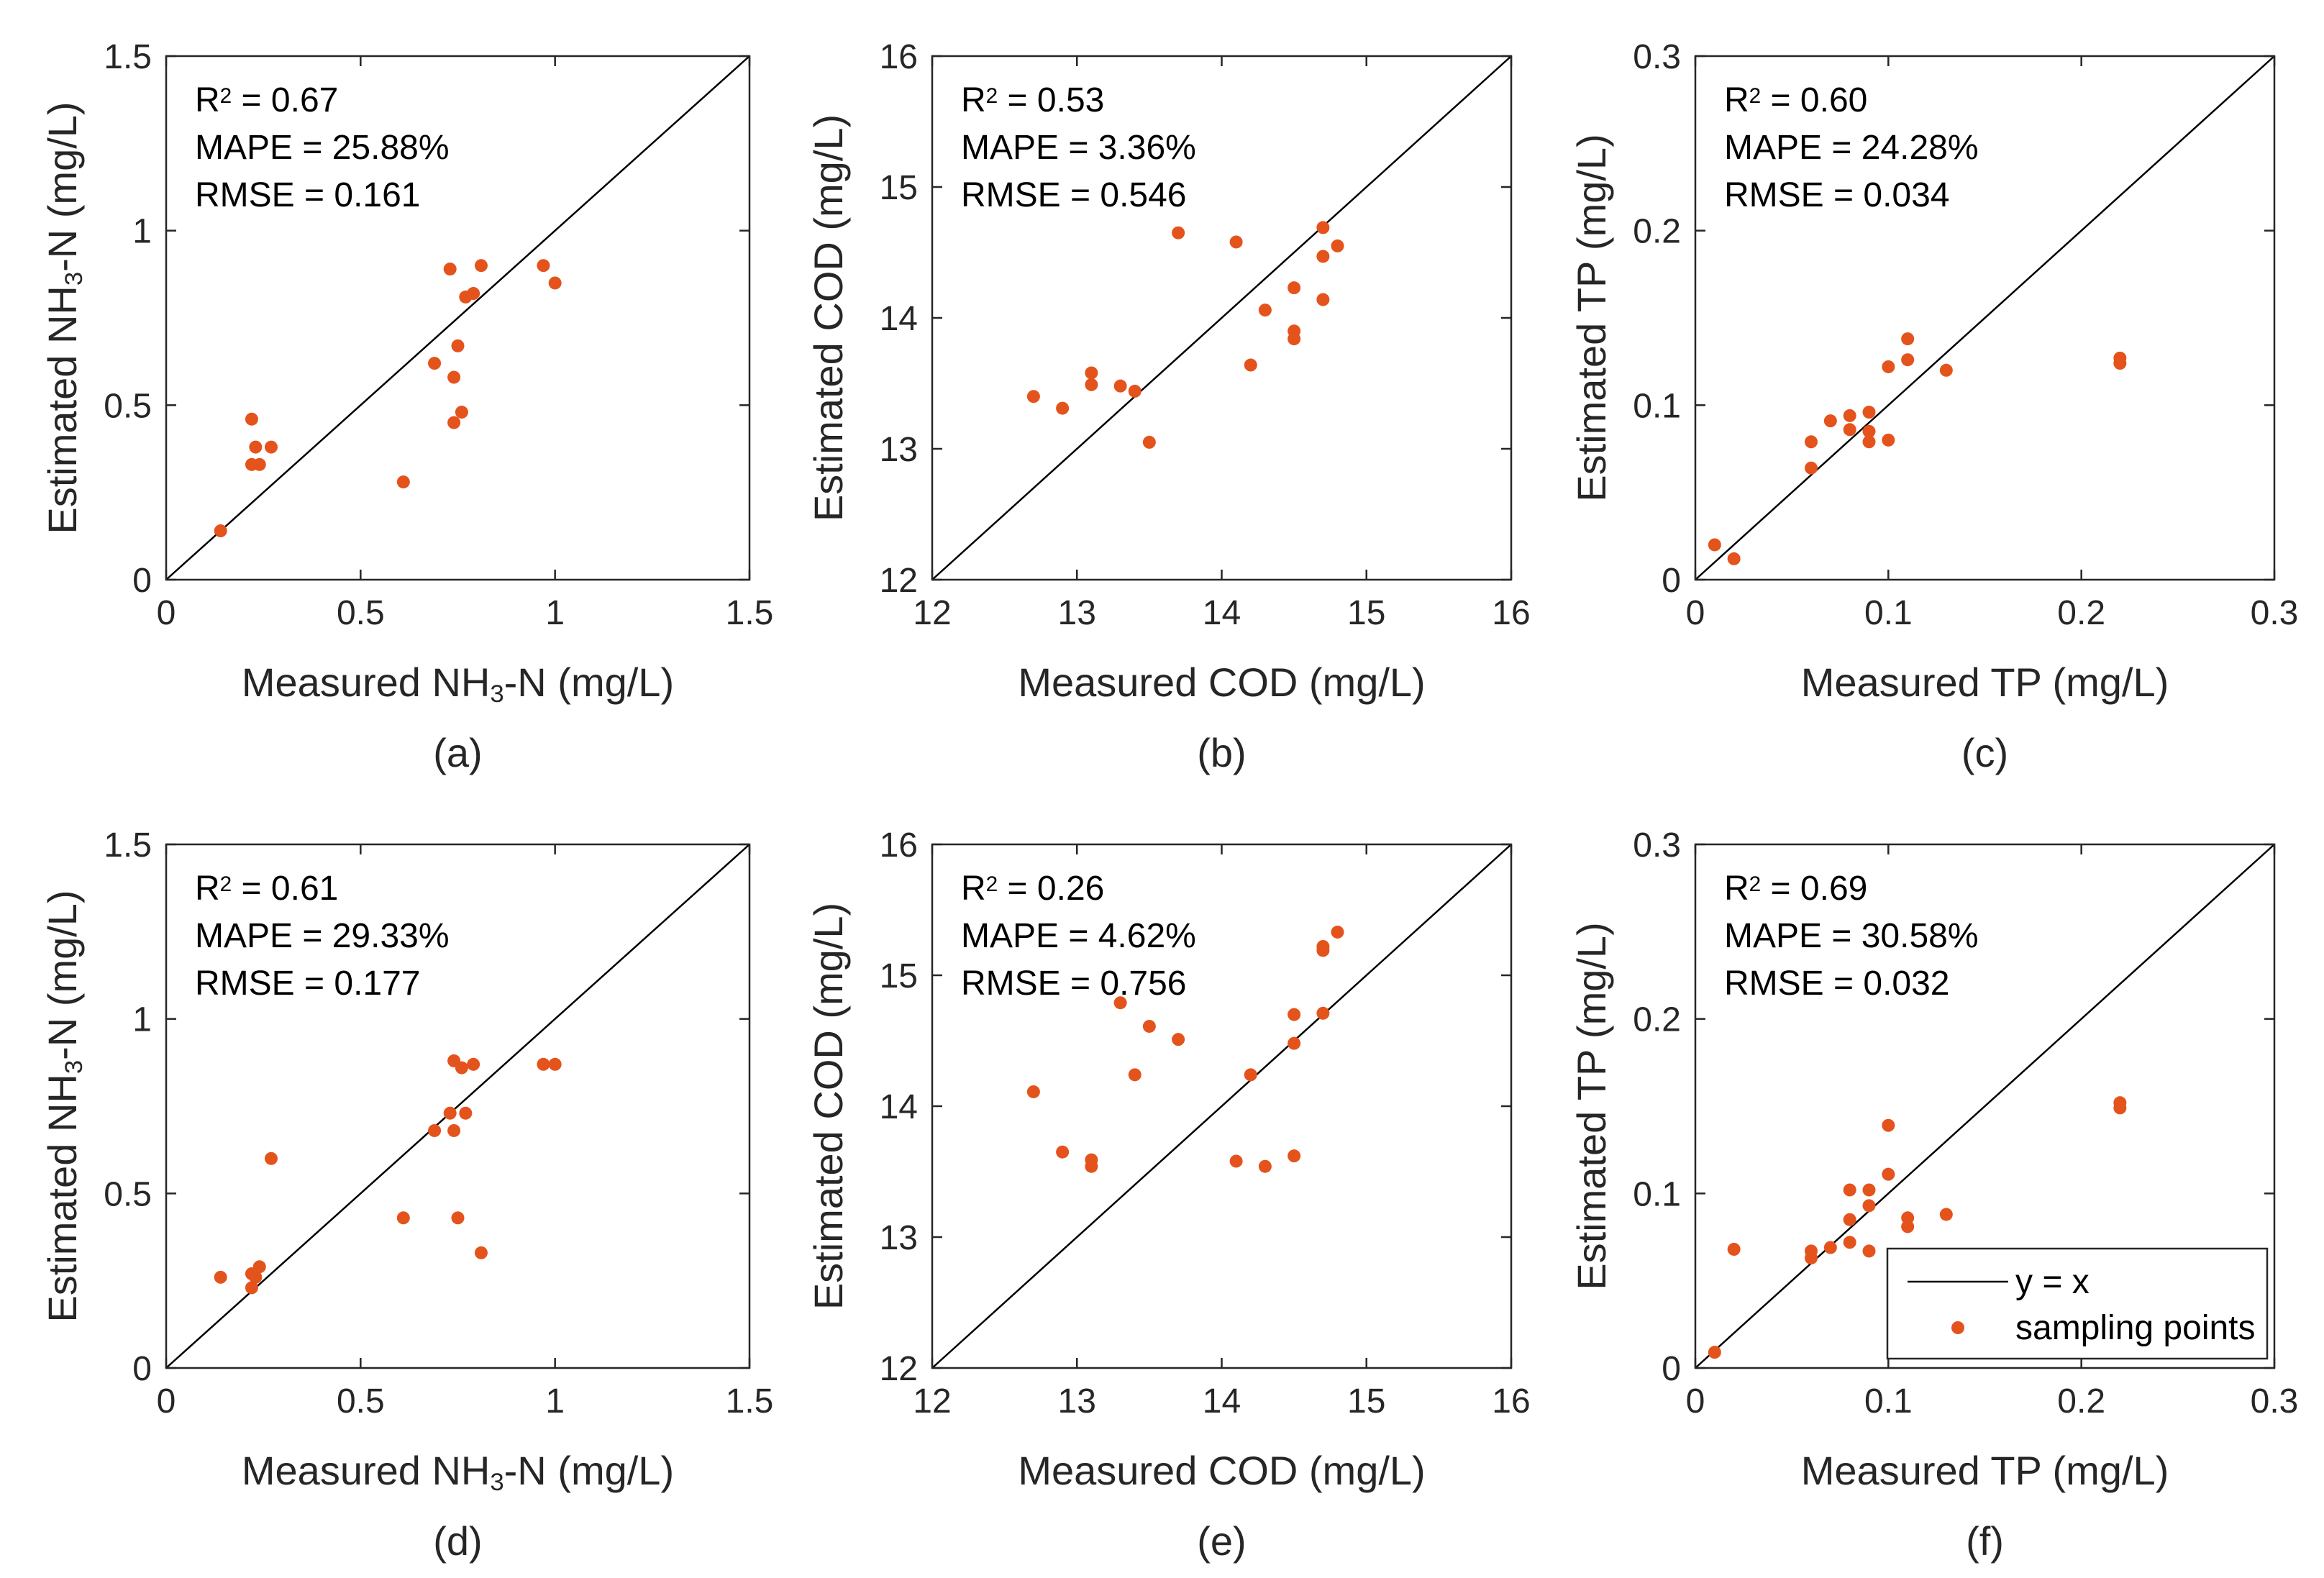 The width and height of the screenshot is (2324, 1578). Describe the element at coordinates (1852, 936) in the screenshot. I see `mape-text: MAPE = 30.58%` at that location.